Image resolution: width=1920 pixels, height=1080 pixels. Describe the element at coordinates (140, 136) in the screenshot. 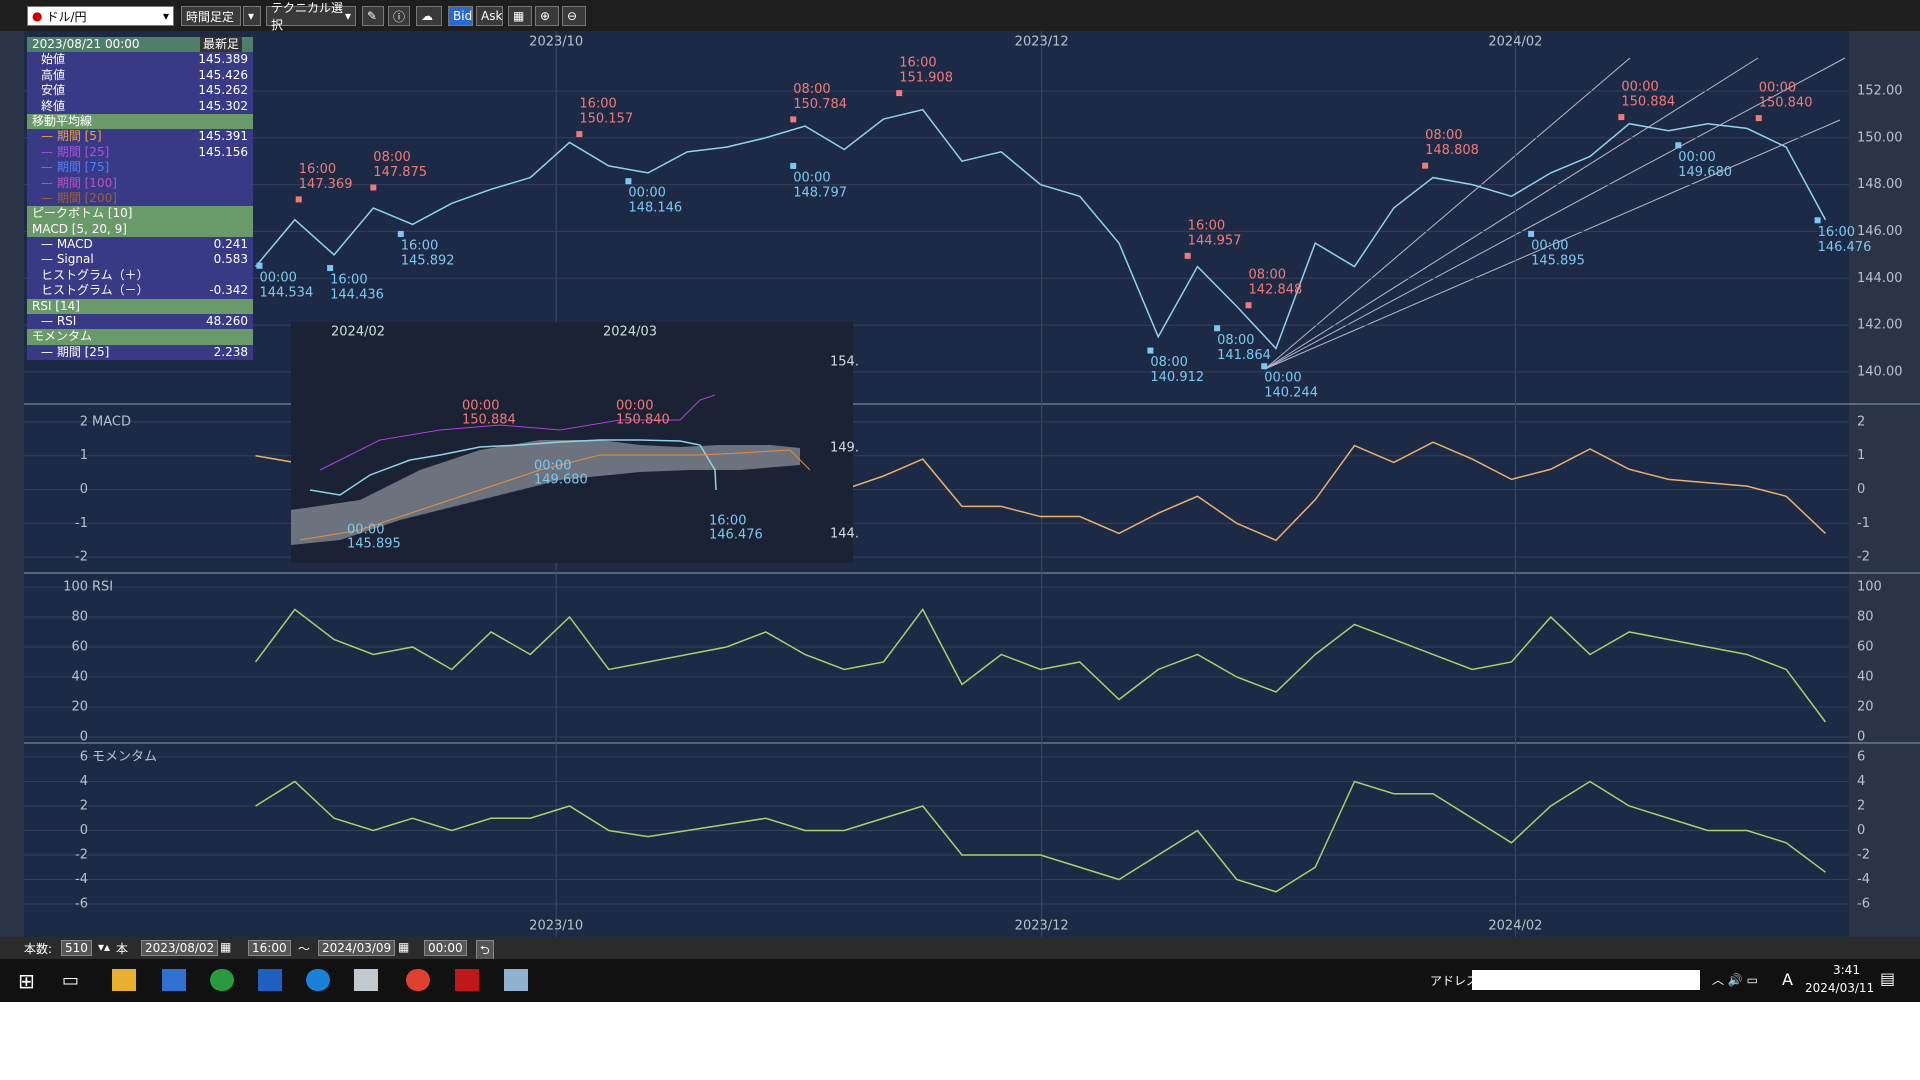

I see `info-row: — 期間 [5] 145.391` at that location.